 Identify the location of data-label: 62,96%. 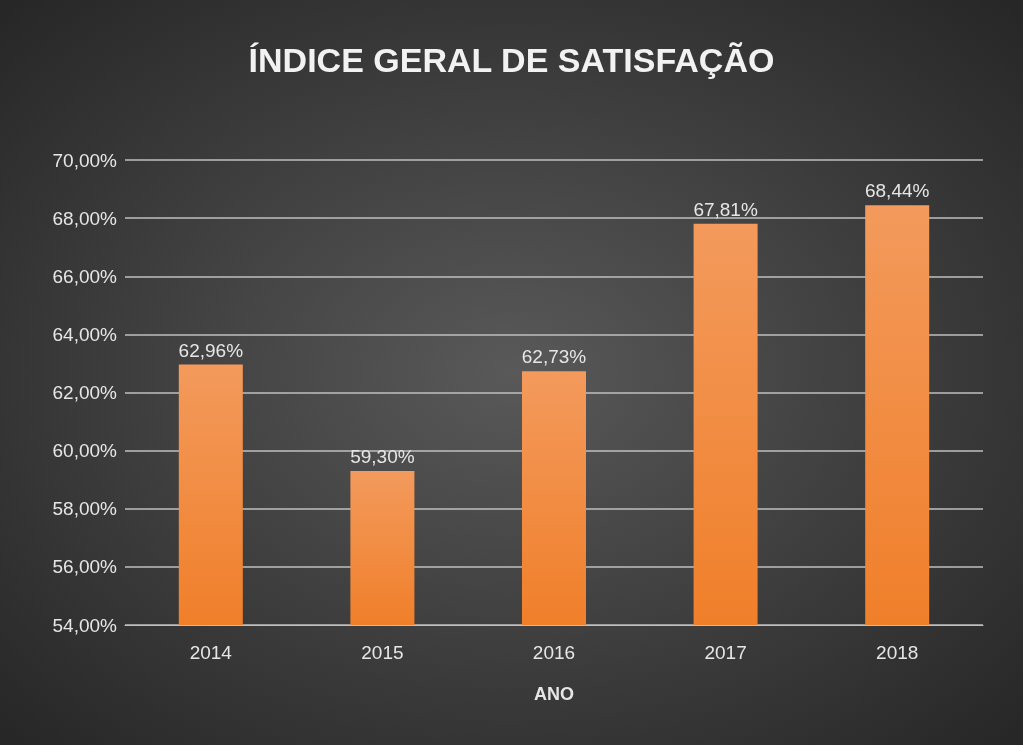
(211, 350).